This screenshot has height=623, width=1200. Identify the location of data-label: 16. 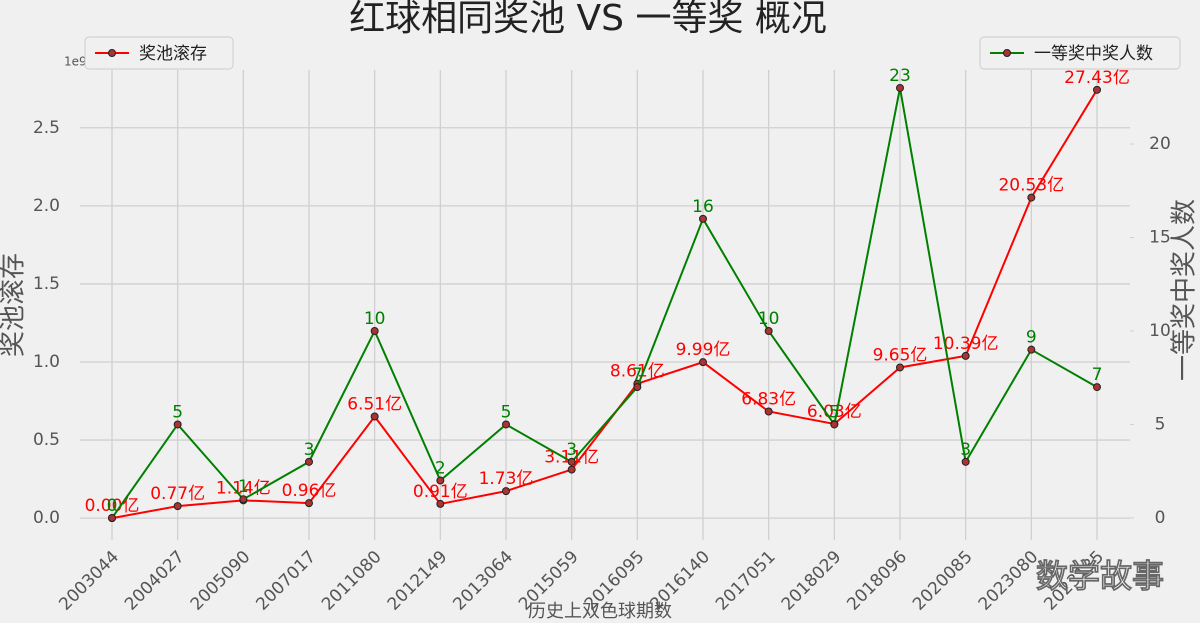
(703, 207).